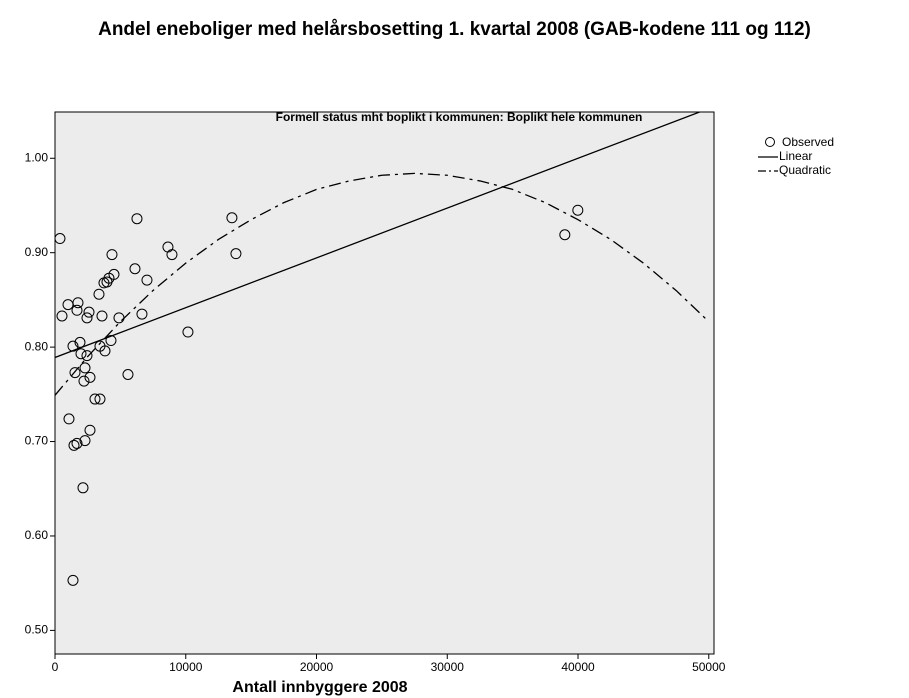 Image resolution: width=909 pixels, height=698 pixels. What do you see at coordinates (448, 667) in the screenshot?
I see `x-tick-label: 30000` at bounding box center [448, 667].